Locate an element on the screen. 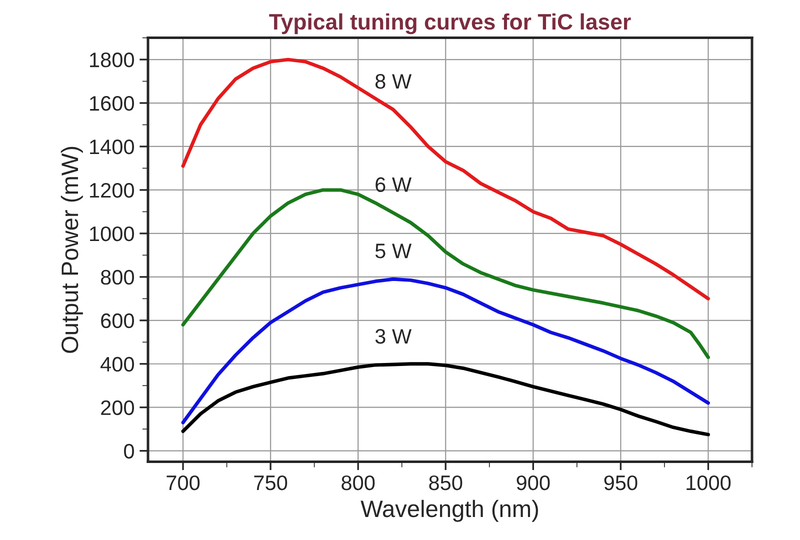 The height and width of the screenshot is (540, 800). x-tick-label: 950 is located at coordinates (621, 482).